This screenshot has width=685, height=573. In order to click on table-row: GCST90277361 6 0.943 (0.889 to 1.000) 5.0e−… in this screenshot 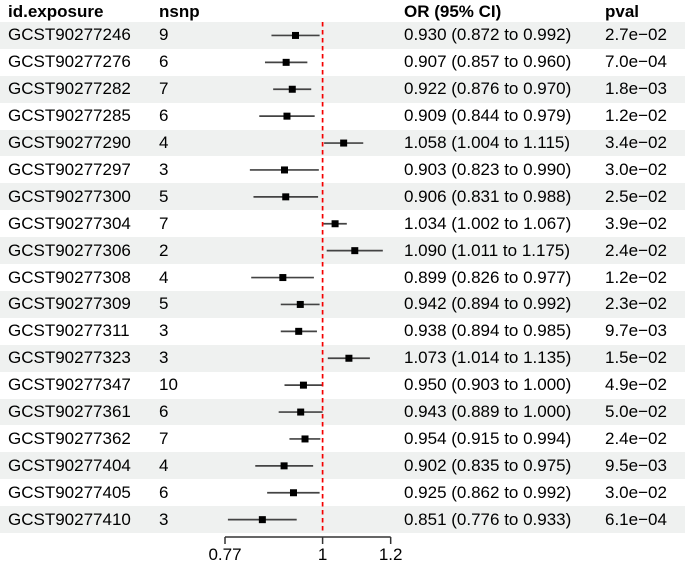, I will do `click(342, 412)`.